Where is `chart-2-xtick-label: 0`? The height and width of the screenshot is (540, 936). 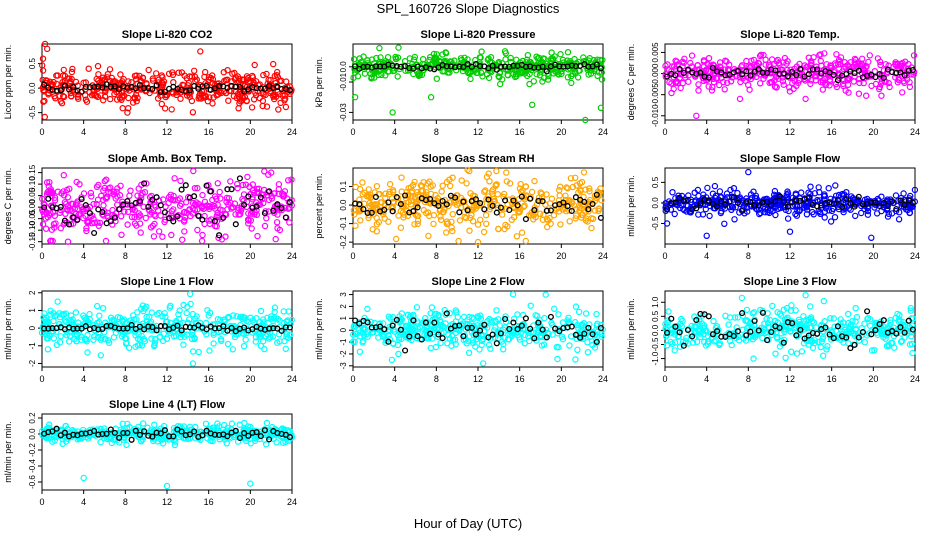 chart-2-xtick-label: 0 is located at coordinates (352, 132).